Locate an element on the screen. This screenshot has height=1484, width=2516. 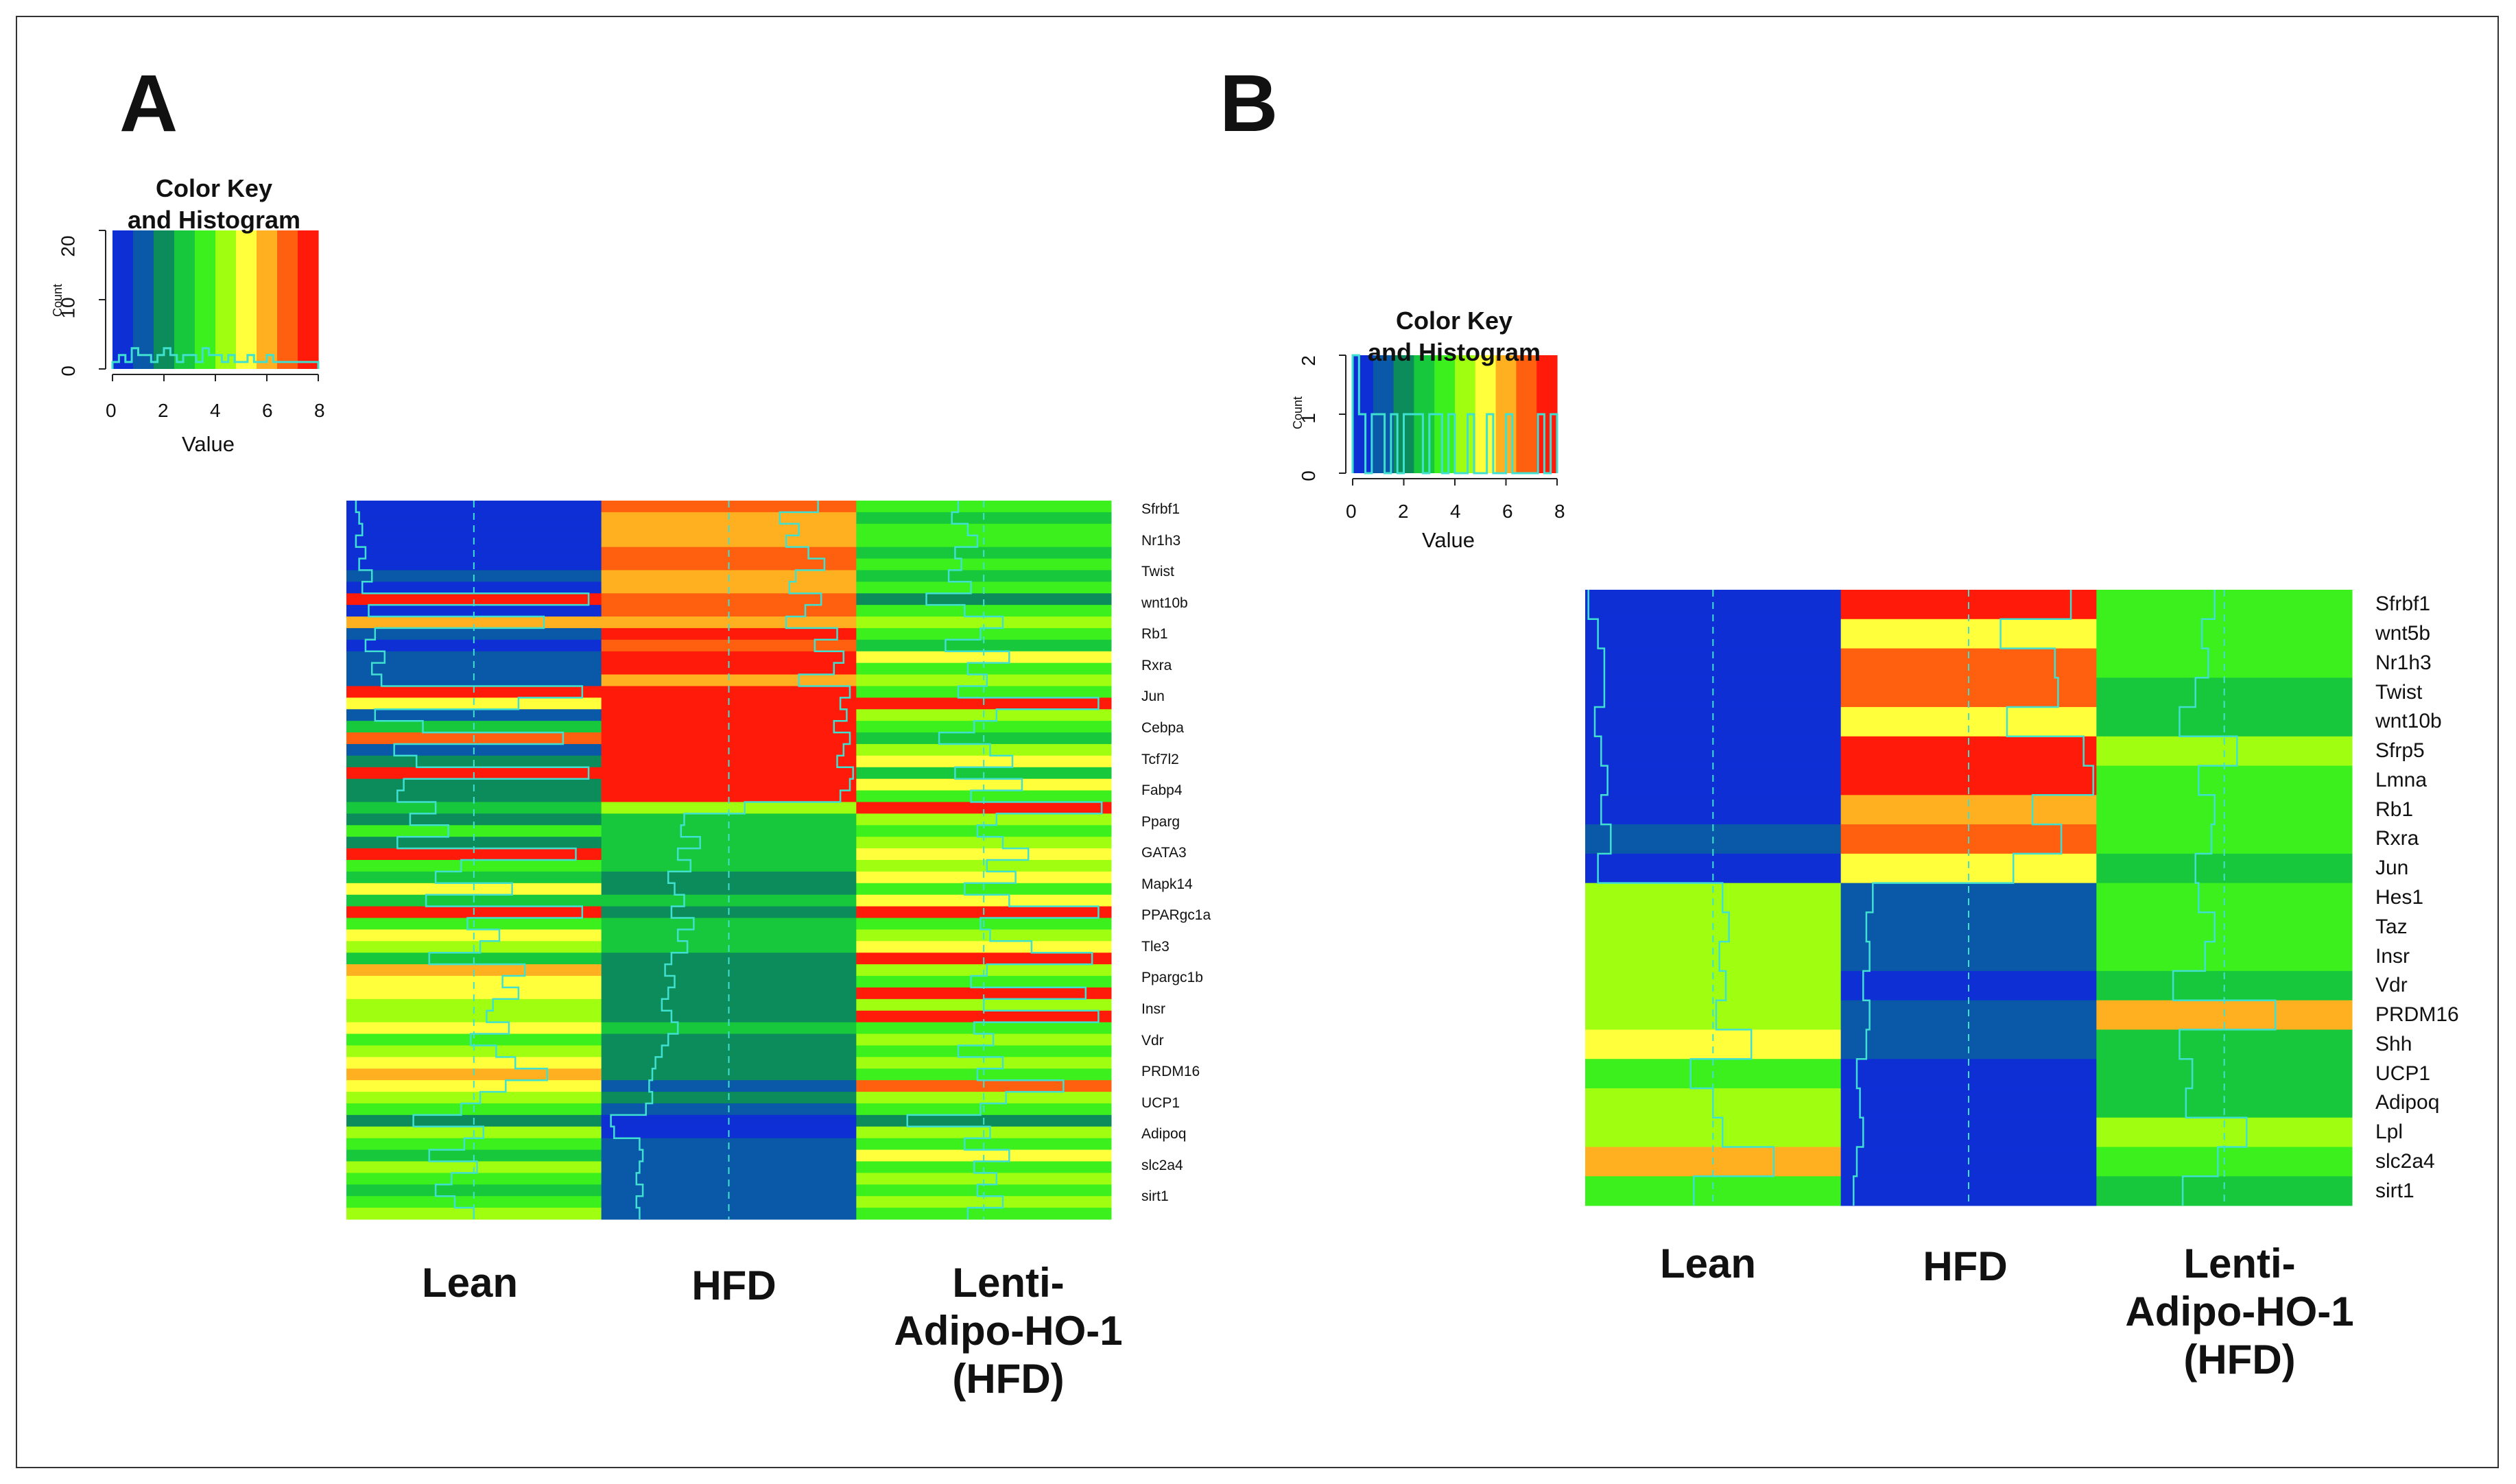
b-row-label: Vdr is located at coordinates (2392, 985).